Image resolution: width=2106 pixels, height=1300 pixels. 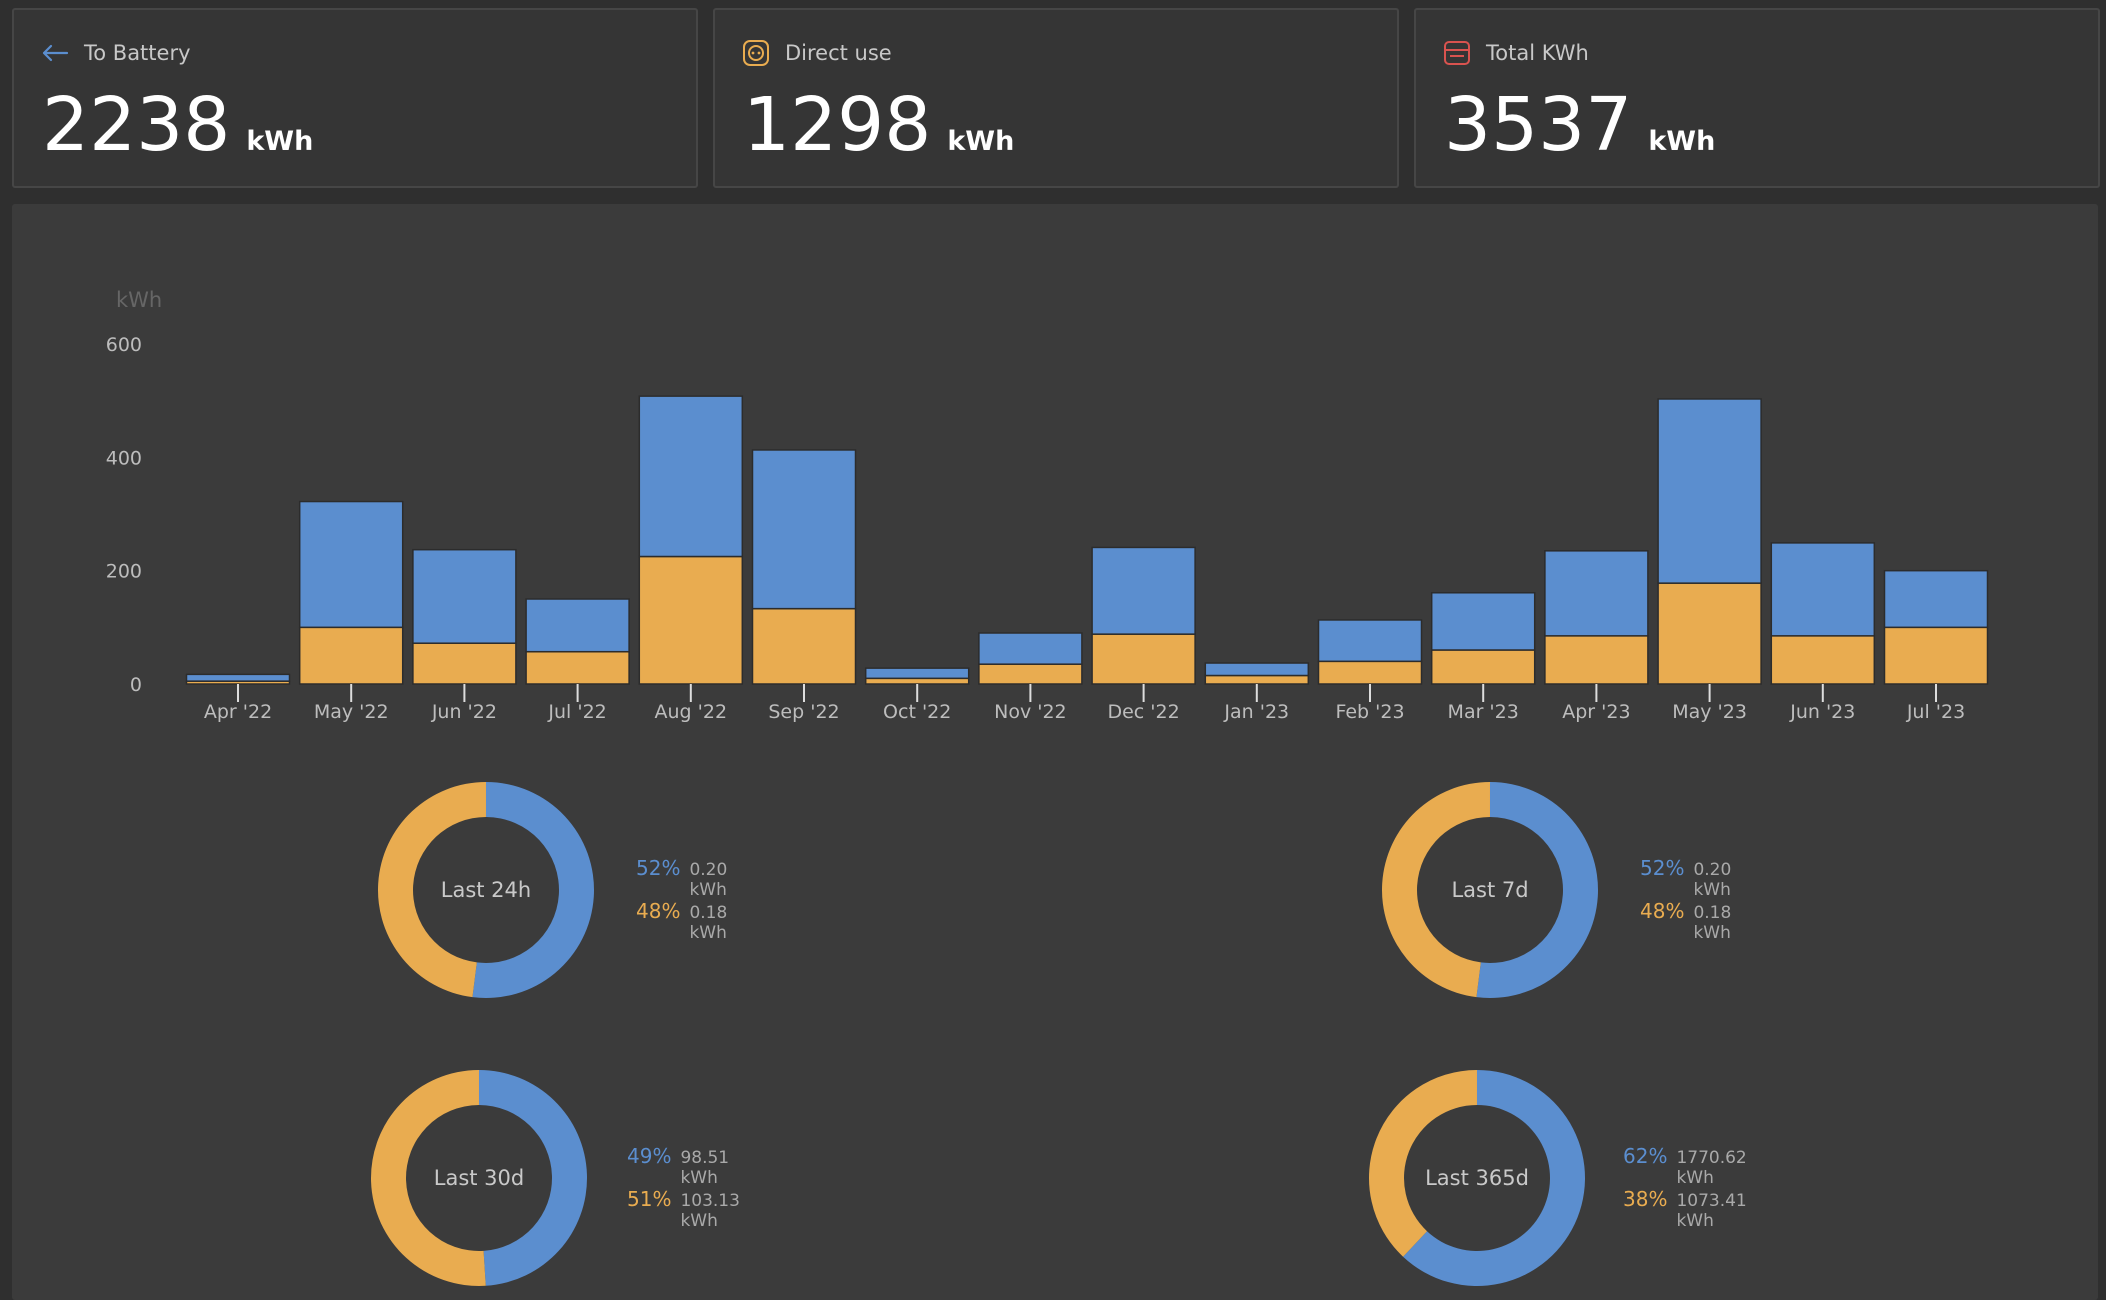 I want to click on direct-percent: 38%, so click(x=1645, y=1199).